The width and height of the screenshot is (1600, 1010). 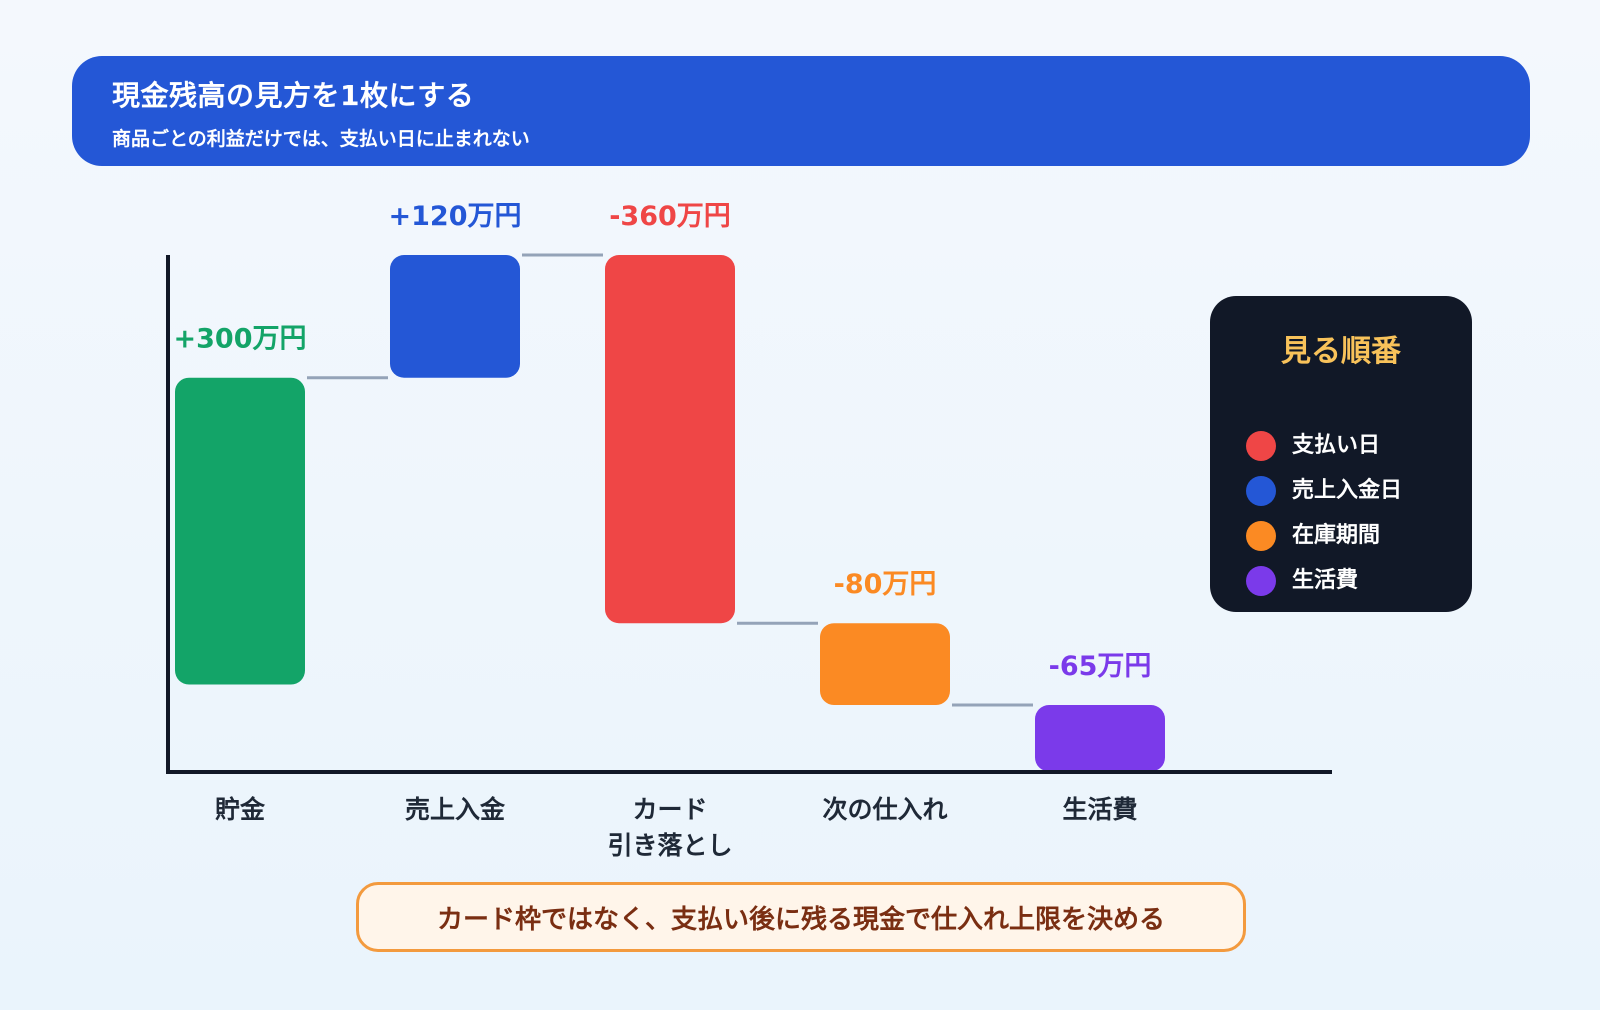 I want to click on legend-item: 支払い日, so click(x=1359, y=442).